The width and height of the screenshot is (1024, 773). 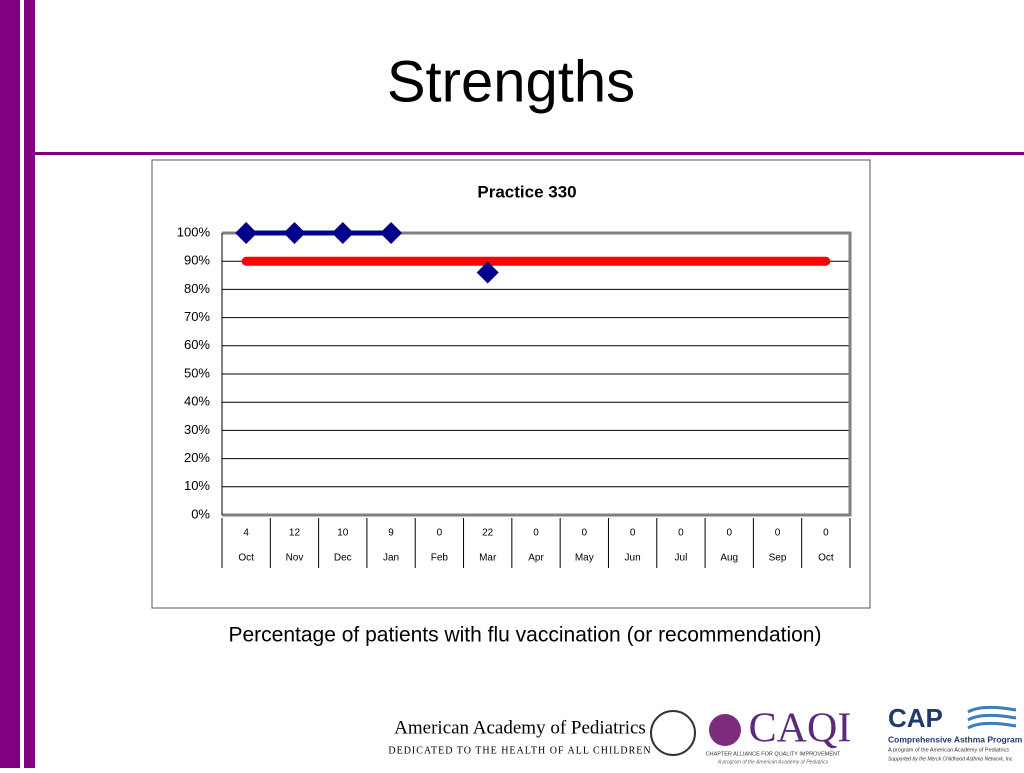 I want to click on cap-line: Comprehensive Asthma Program, so click(x=955, y=739).